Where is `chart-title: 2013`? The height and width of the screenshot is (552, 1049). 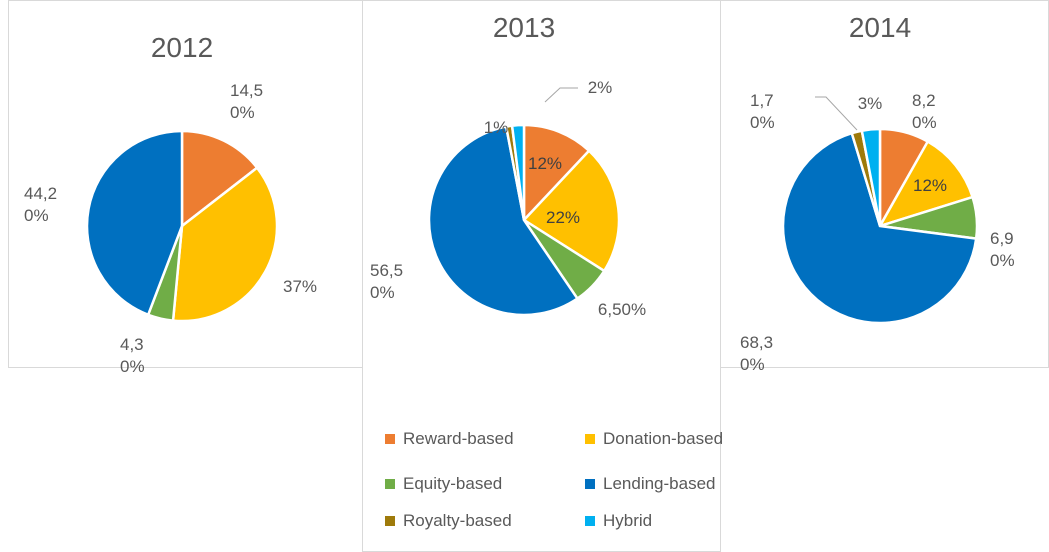
chart-title: 2013 is located at coordinates (524, 27).